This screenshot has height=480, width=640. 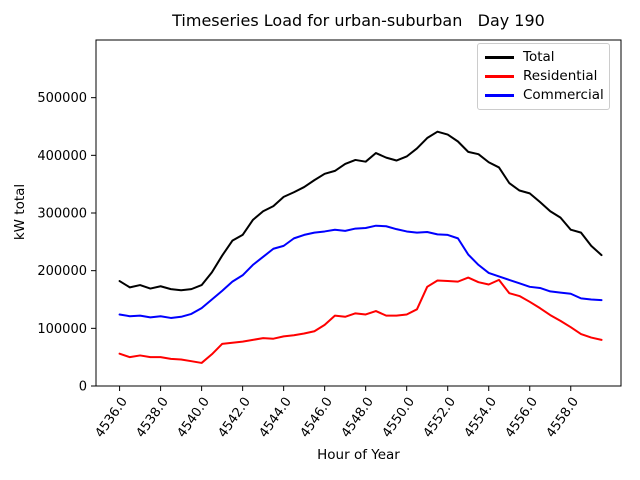 What do you see at coordinates (152, 418) in the screenshot?
I see `x-tick-label: 4538.0` at bounding box center [152, 418].